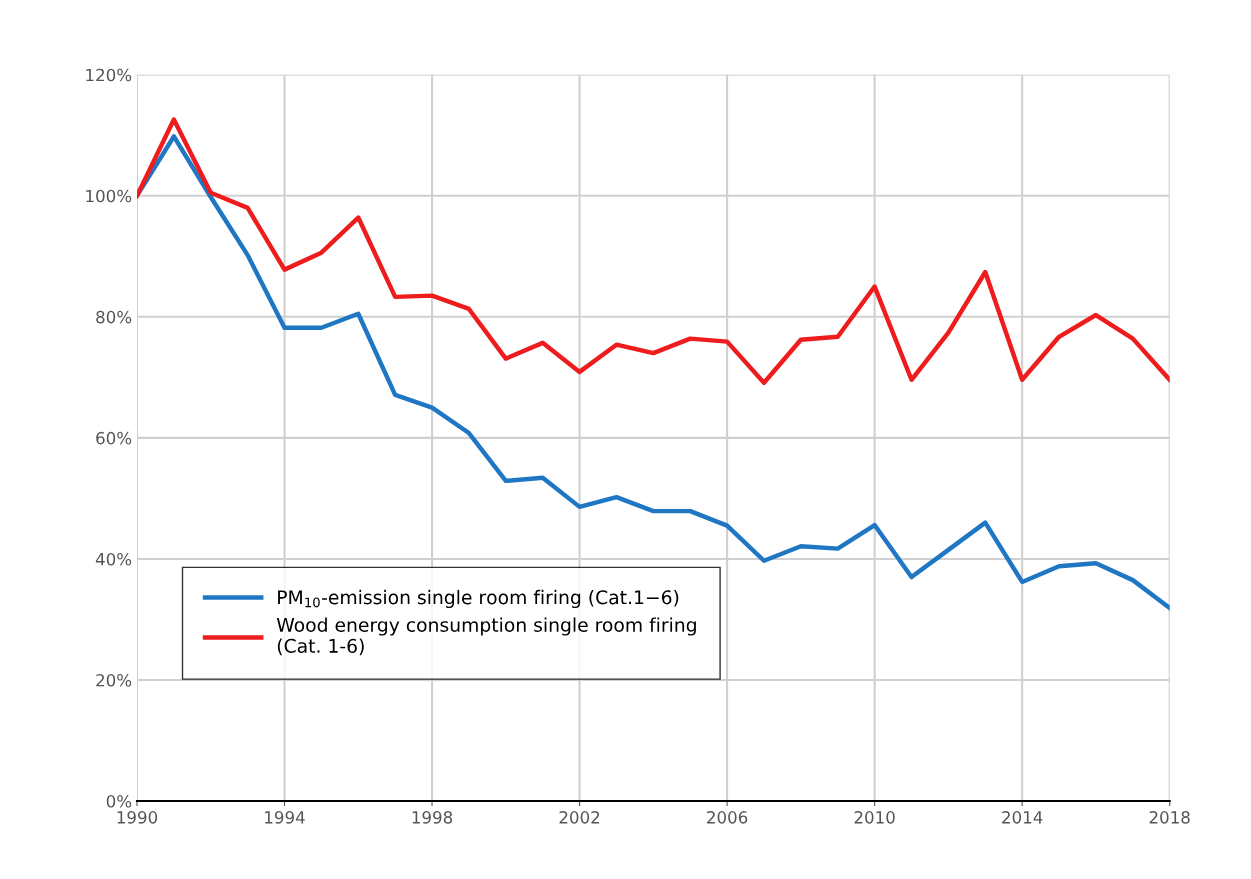 This screenshot has width=1251, height=879. Describe the element at coordinates (1169, 817) in the screenshot. I see `x-tick-label: 2018` at that location.